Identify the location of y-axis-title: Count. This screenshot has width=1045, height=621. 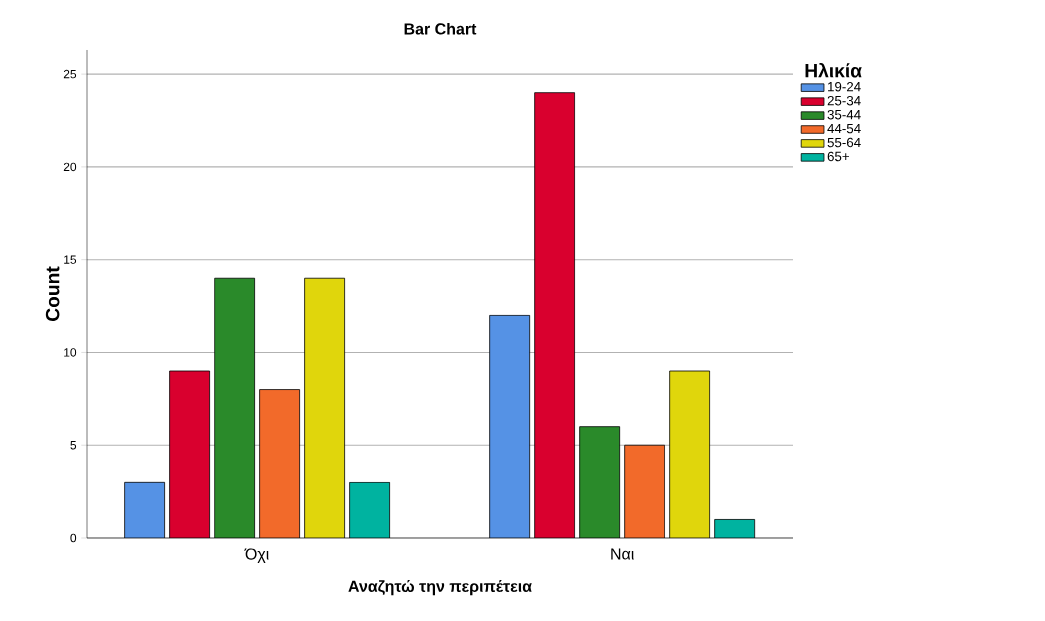
(52, 293).